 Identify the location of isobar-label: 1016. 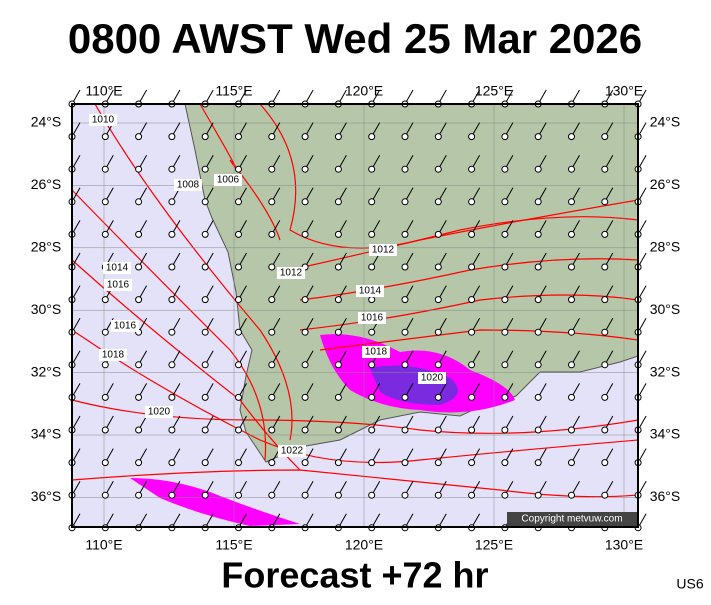
(125, 326).